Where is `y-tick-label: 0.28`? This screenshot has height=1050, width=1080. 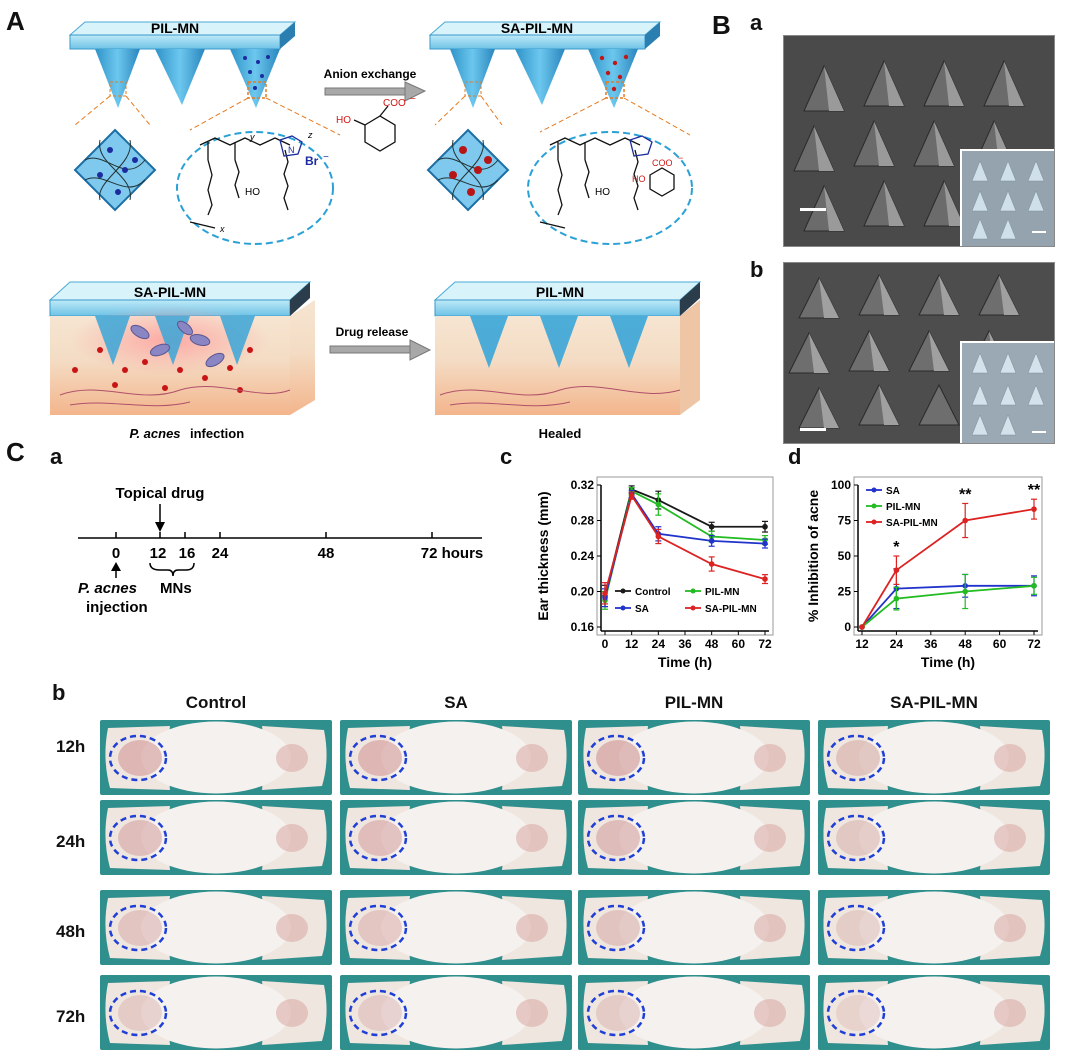
y-tick-label: 0.28 is located at coordinates (583, 521).